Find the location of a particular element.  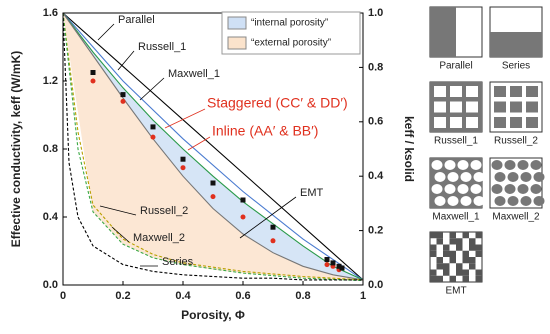

x-tick-label: 0.2 is located at coordinates (122, 296).